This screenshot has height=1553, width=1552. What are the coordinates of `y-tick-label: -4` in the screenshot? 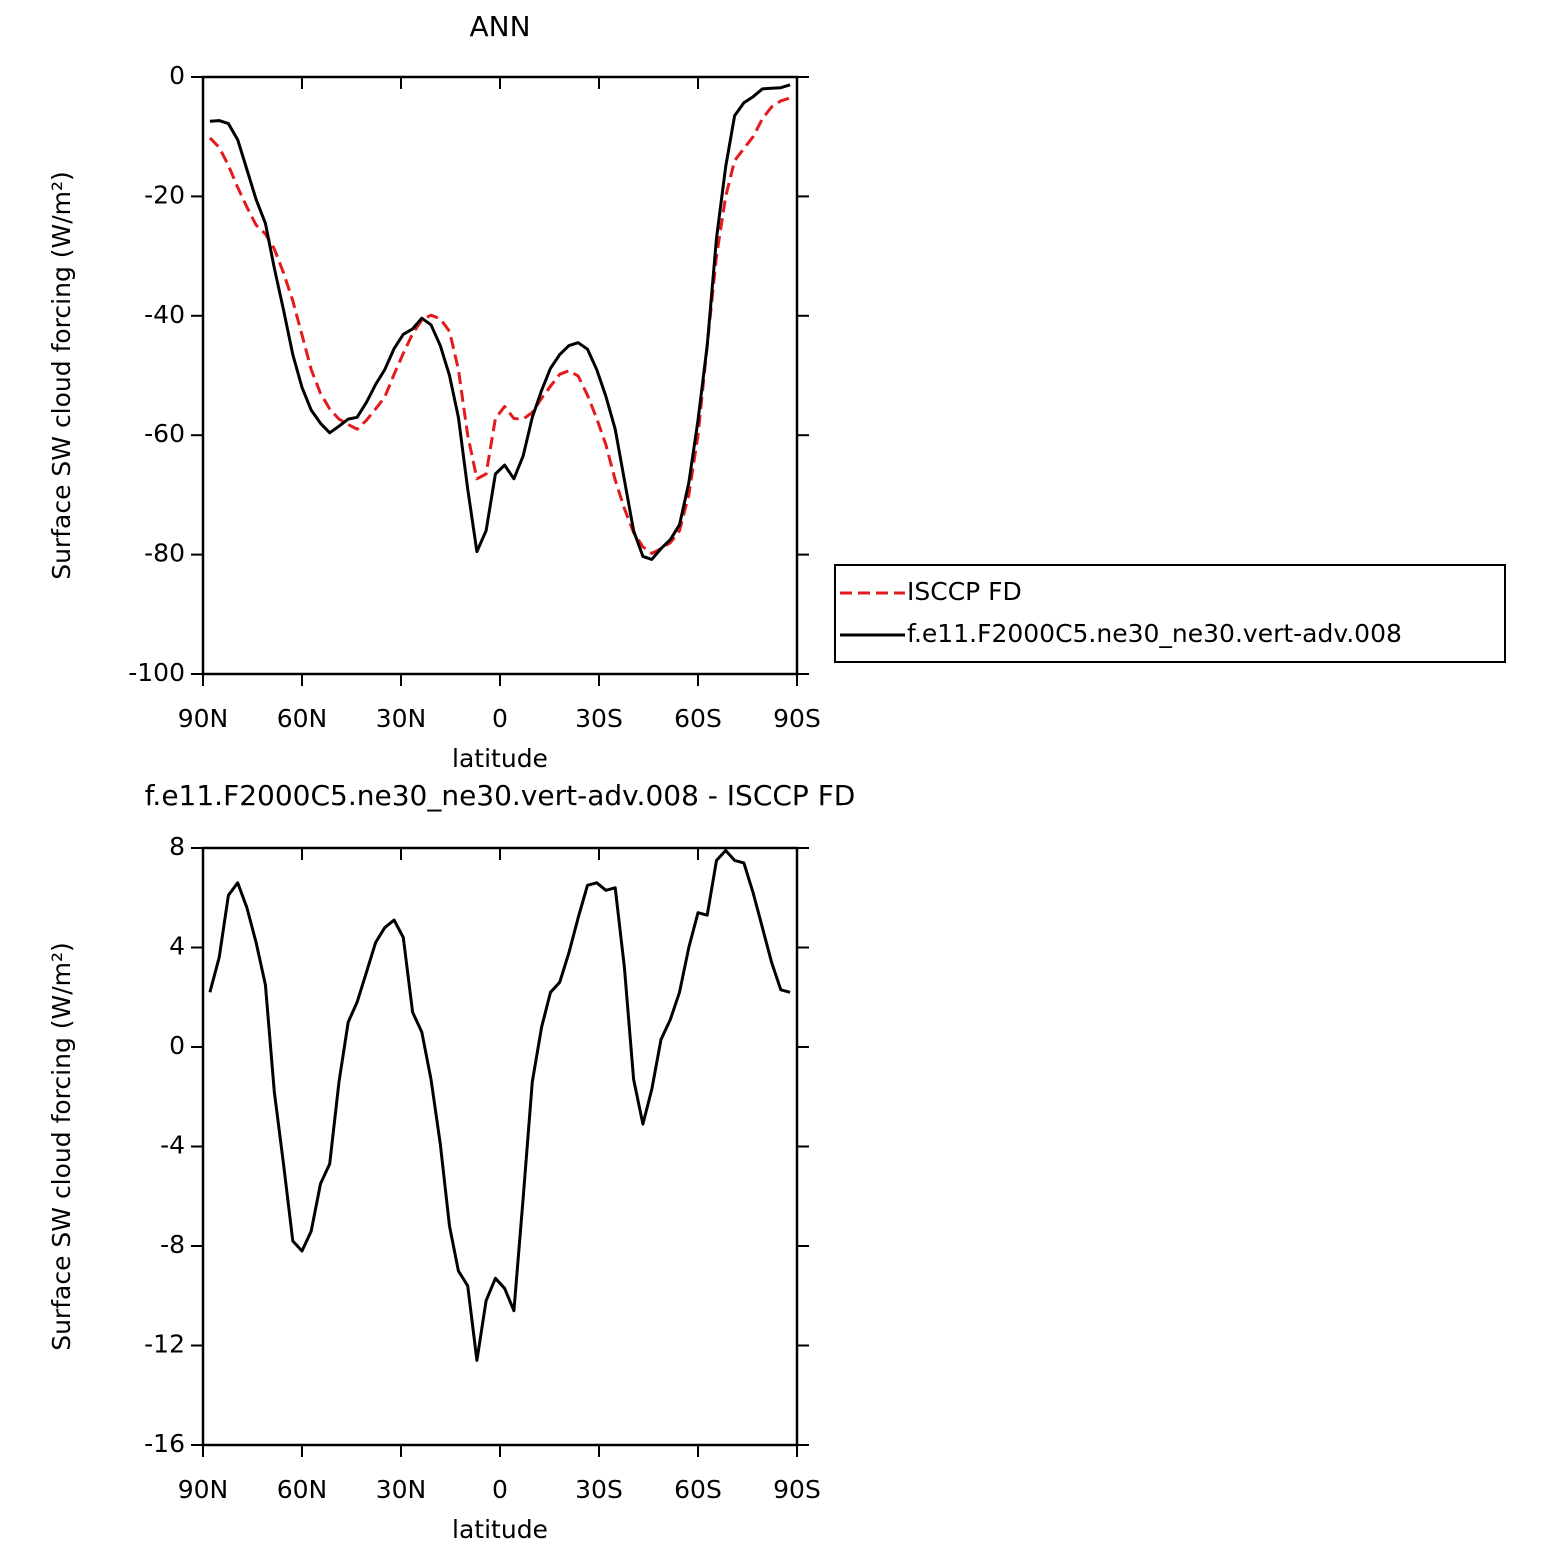 It's located at (172, 1145).